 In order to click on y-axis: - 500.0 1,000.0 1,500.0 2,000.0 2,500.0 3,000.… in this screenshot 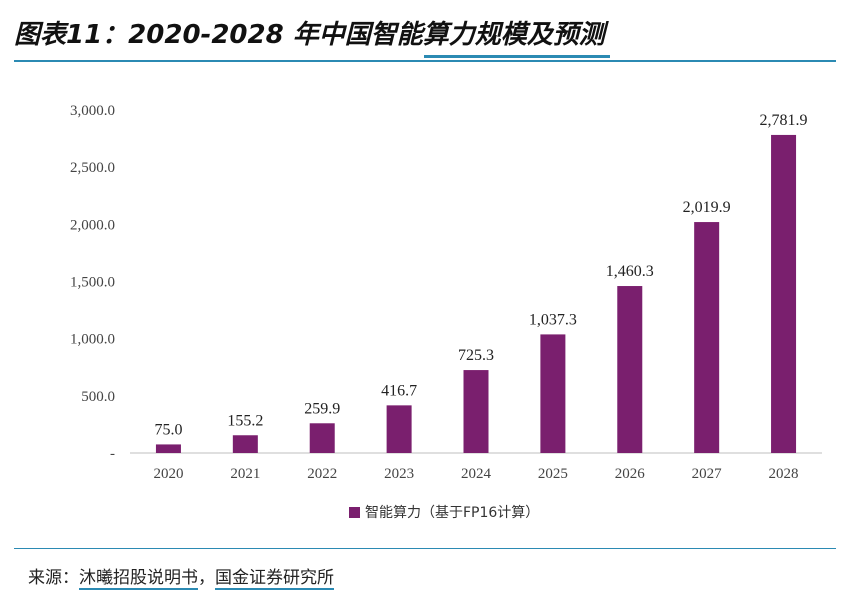, I will do `click(92, 282)`.